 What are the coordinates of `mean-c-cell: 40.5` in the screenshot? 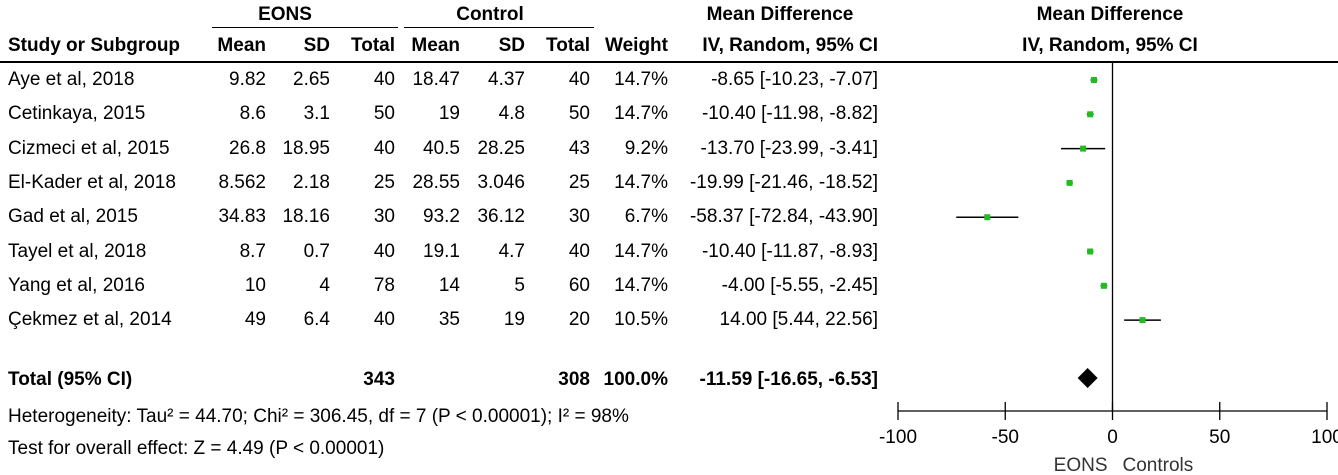 It's located at (441, 148).